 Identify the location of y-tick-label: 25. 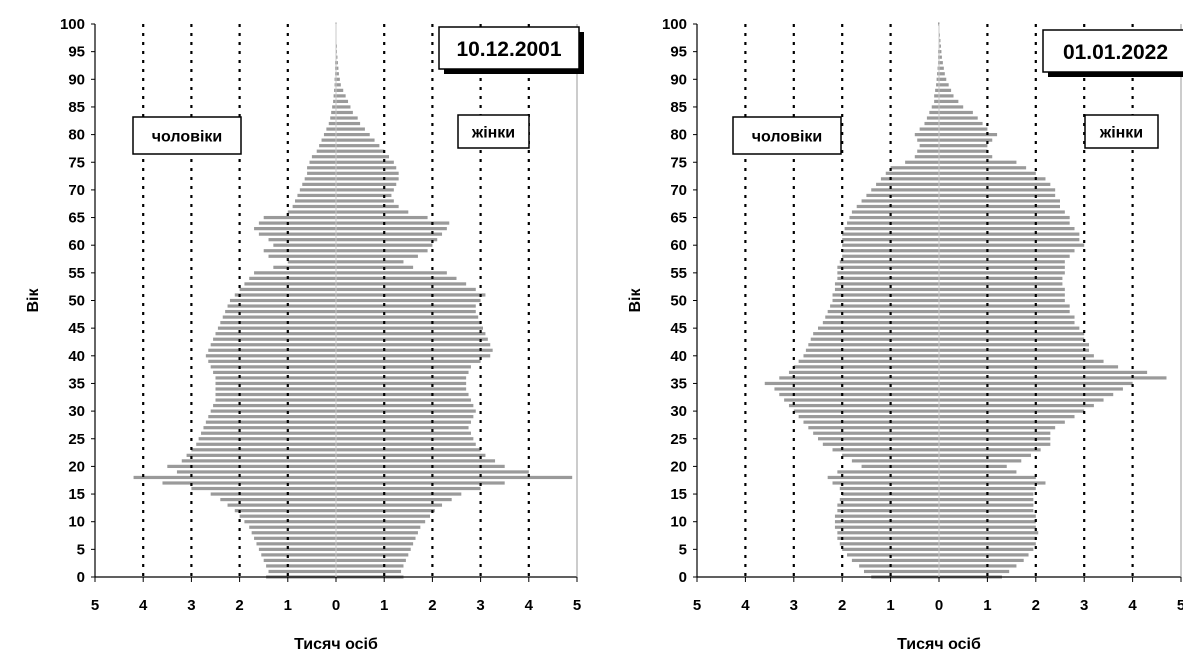
(76, 439).